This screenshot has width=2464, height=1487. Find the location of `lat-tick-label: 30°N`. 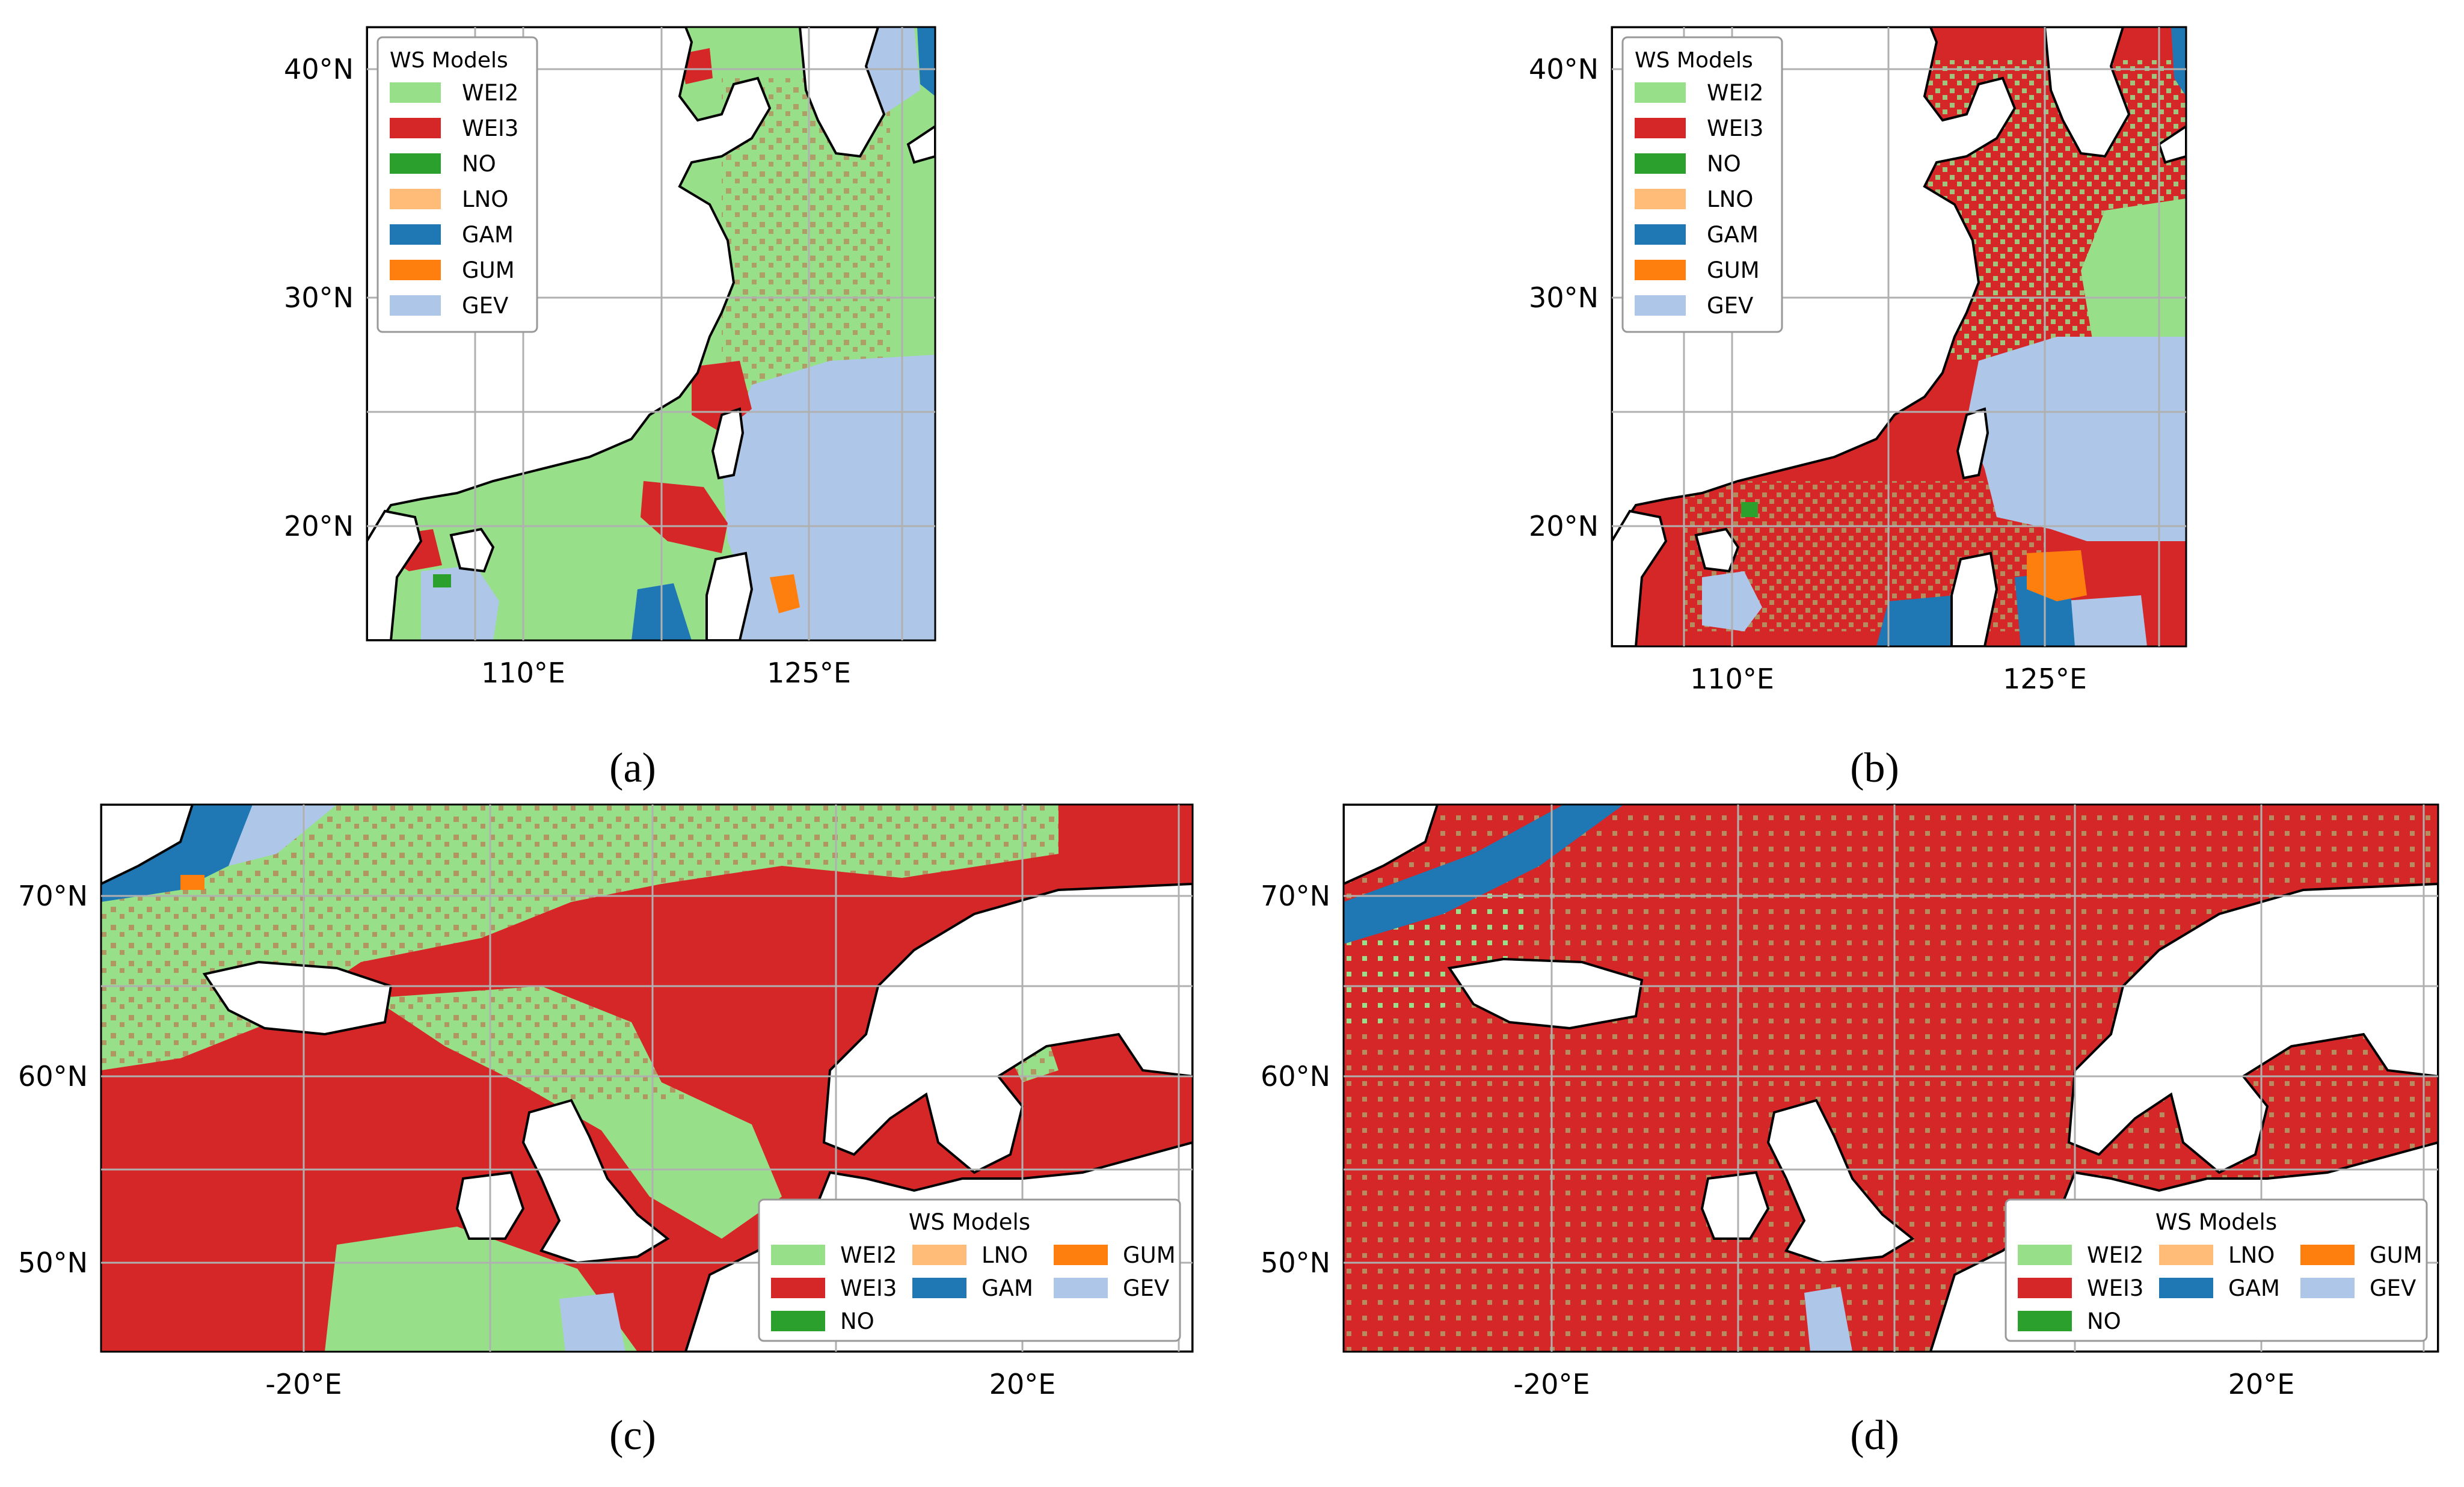

lat-tick-label: 30°N is located at coordinates (1564, 297).